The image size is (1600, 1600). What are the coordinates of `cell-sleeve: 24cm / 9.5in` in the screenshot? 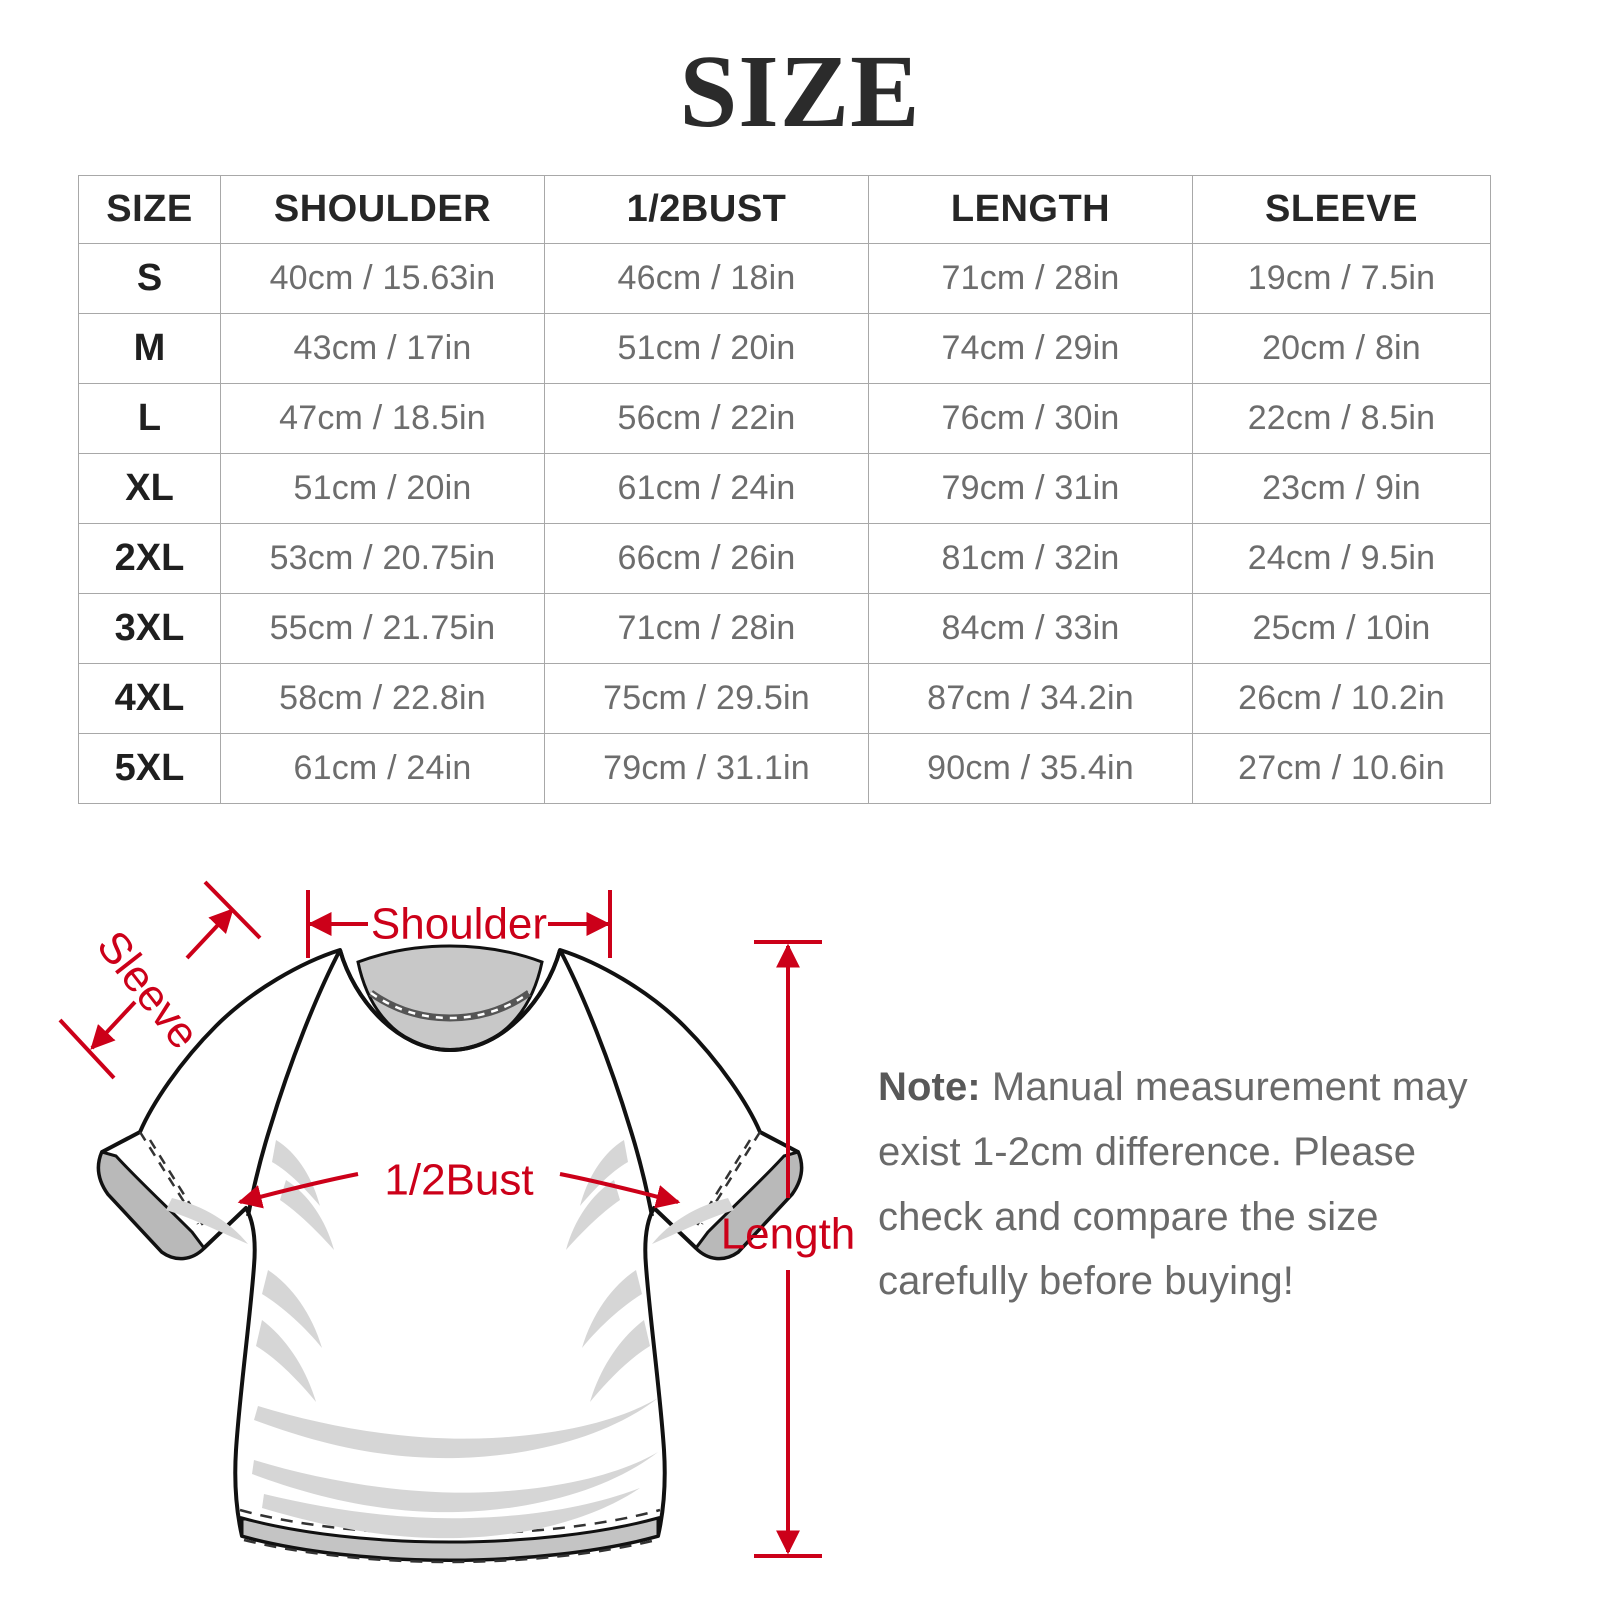 It's located at (1341, 558).